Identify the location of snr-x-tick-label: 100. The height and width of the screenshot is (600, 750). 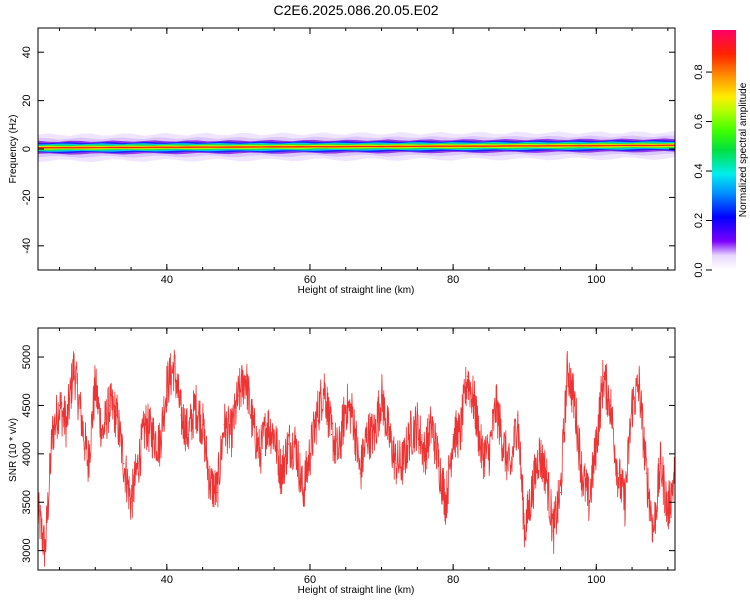
(596, 580).